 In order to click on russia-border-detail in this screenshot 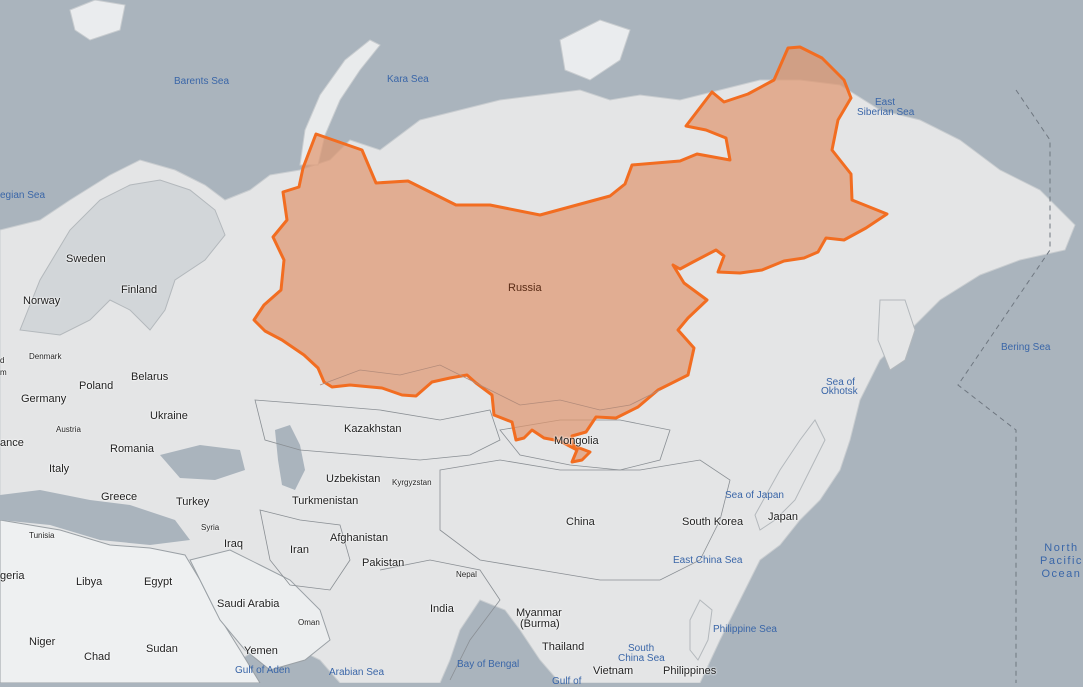, I will do `click(490, 387)`.